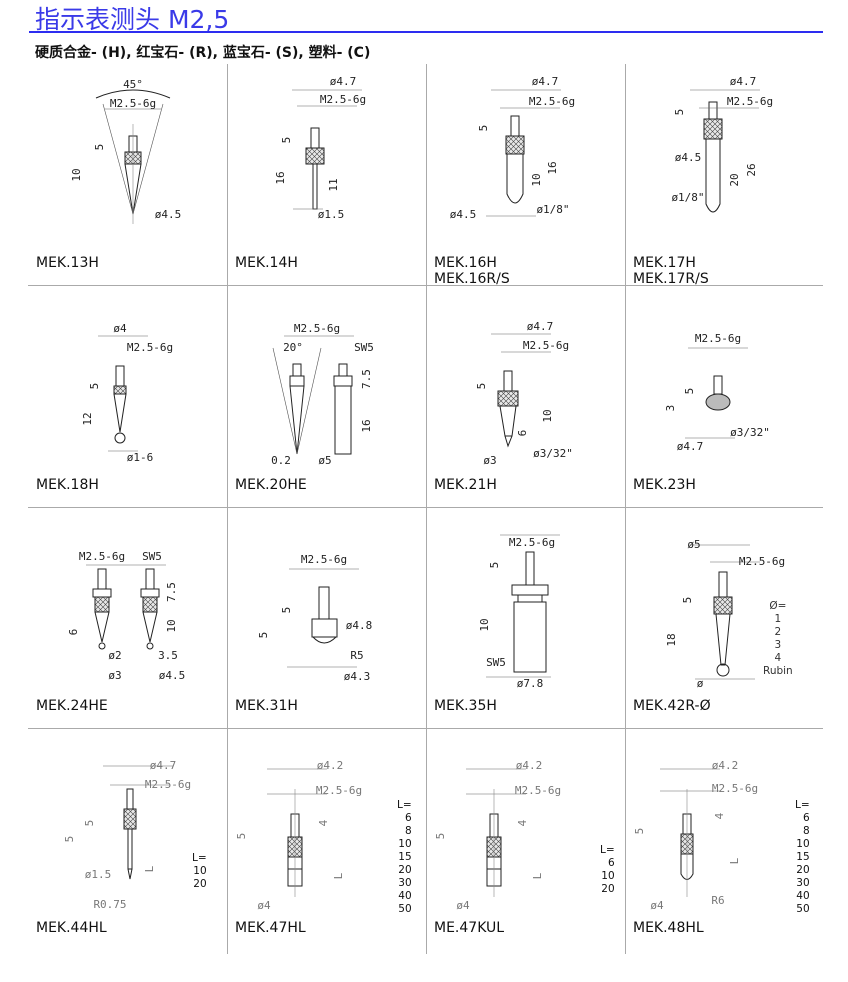 This screenshot has width=848, height=982. What do you see at coordinates (778, 619) in the screenshot?
I see `list-item: 1` at bounding box center [778, 619].